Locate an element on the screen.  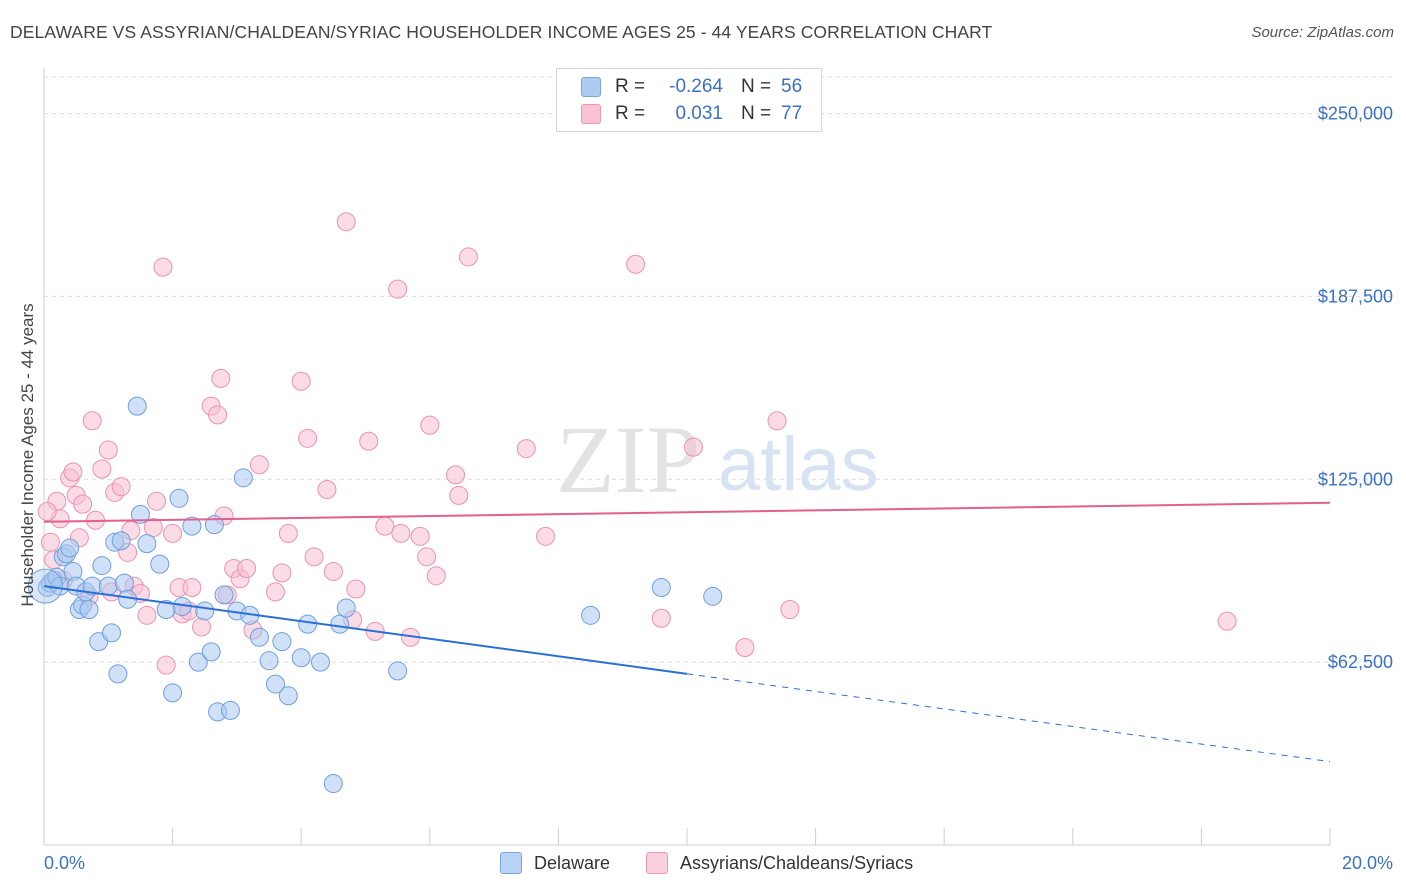
legend-r-label: R = is located at coordinates (630, 86).